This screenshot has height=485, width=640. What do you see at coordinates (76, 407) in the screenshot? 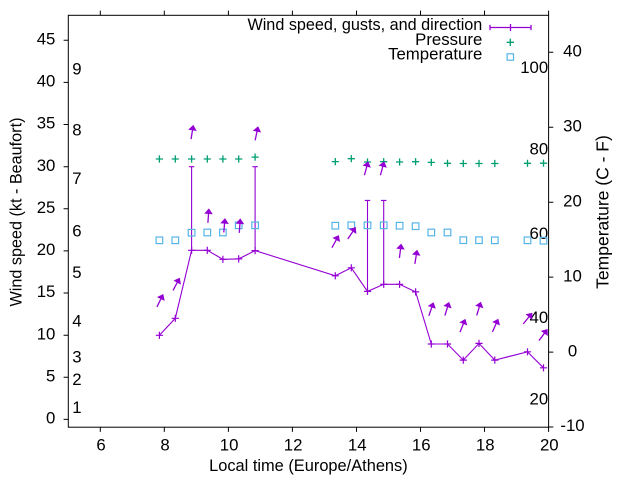
I see `svg-text: 1` at bounding box center [76, 407].